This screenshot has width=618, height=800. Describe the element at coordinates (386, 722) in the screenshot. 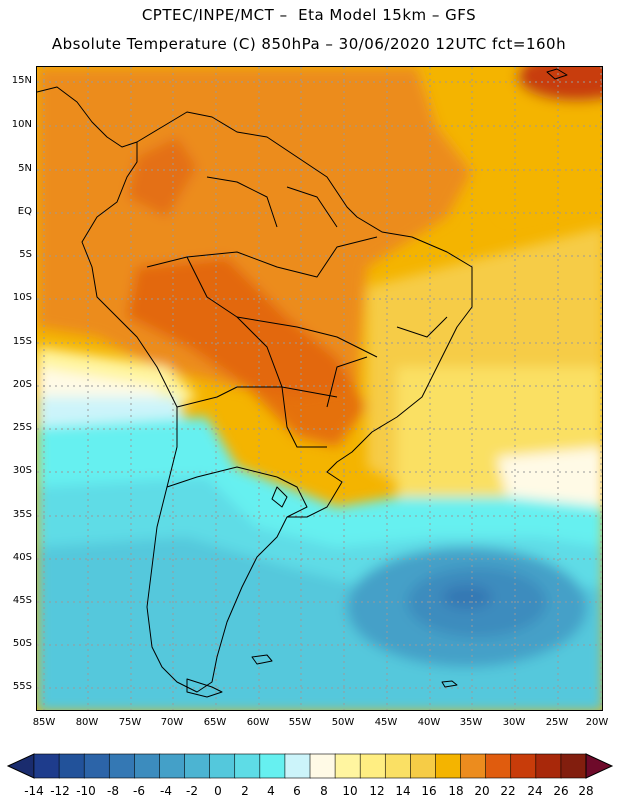

I see `lon-label: 45W` at that location.